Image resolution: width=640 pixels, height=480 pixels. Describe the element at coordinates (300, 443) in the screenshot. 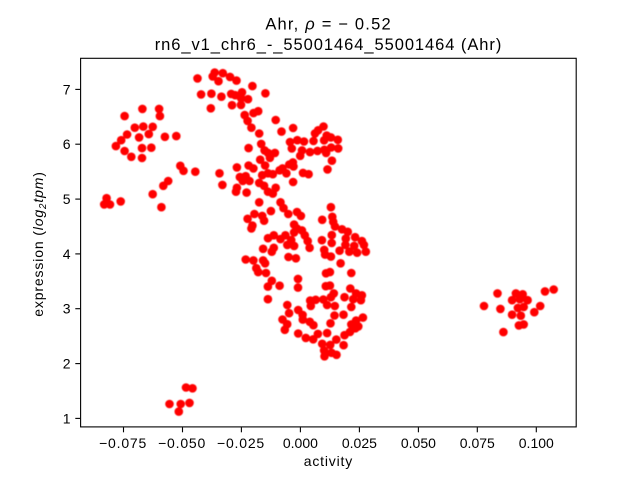

I see `svg-text: 0.000` at that location.